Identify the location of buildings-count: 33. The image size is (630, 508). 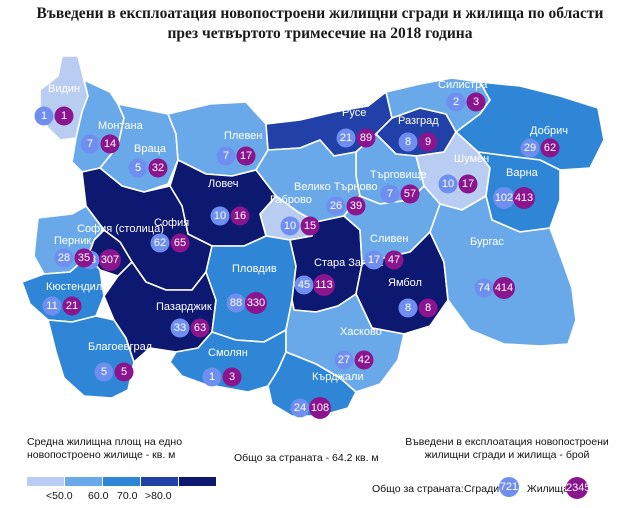
(180, 328).